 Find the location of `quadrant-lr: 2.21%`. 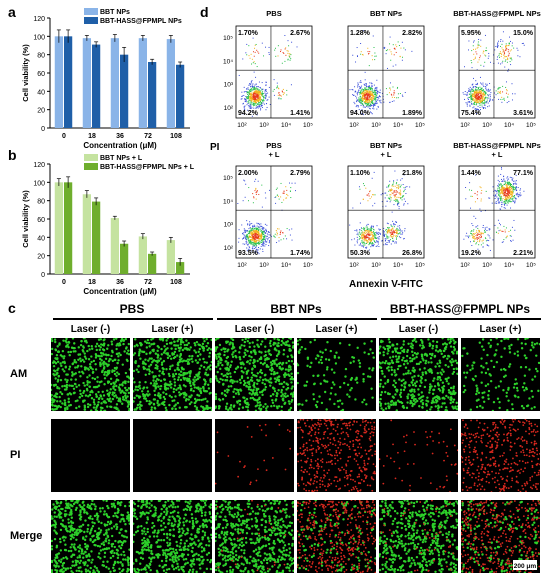

quadrant-lr: 2.21% is located at coordinates (523, 253).